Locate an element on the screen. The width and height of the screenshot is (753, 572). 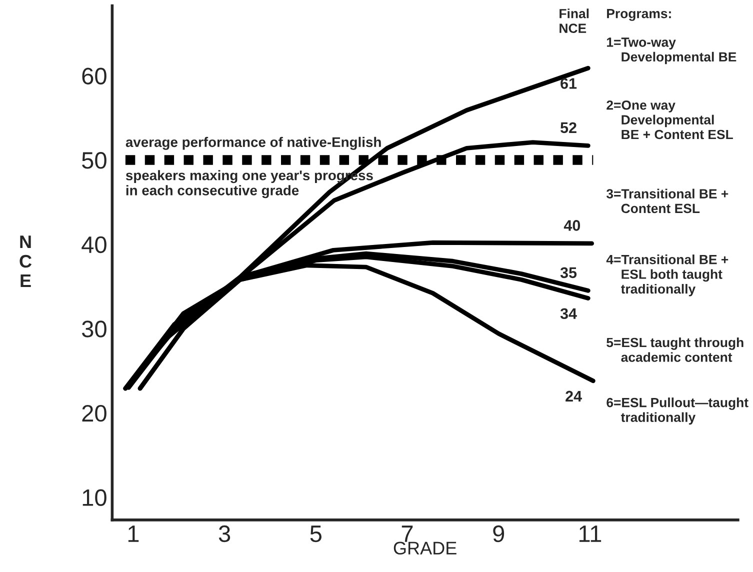
annotation: 4=Transitional BE + ESL both taught traditionally is located at coordinates (667, 275).